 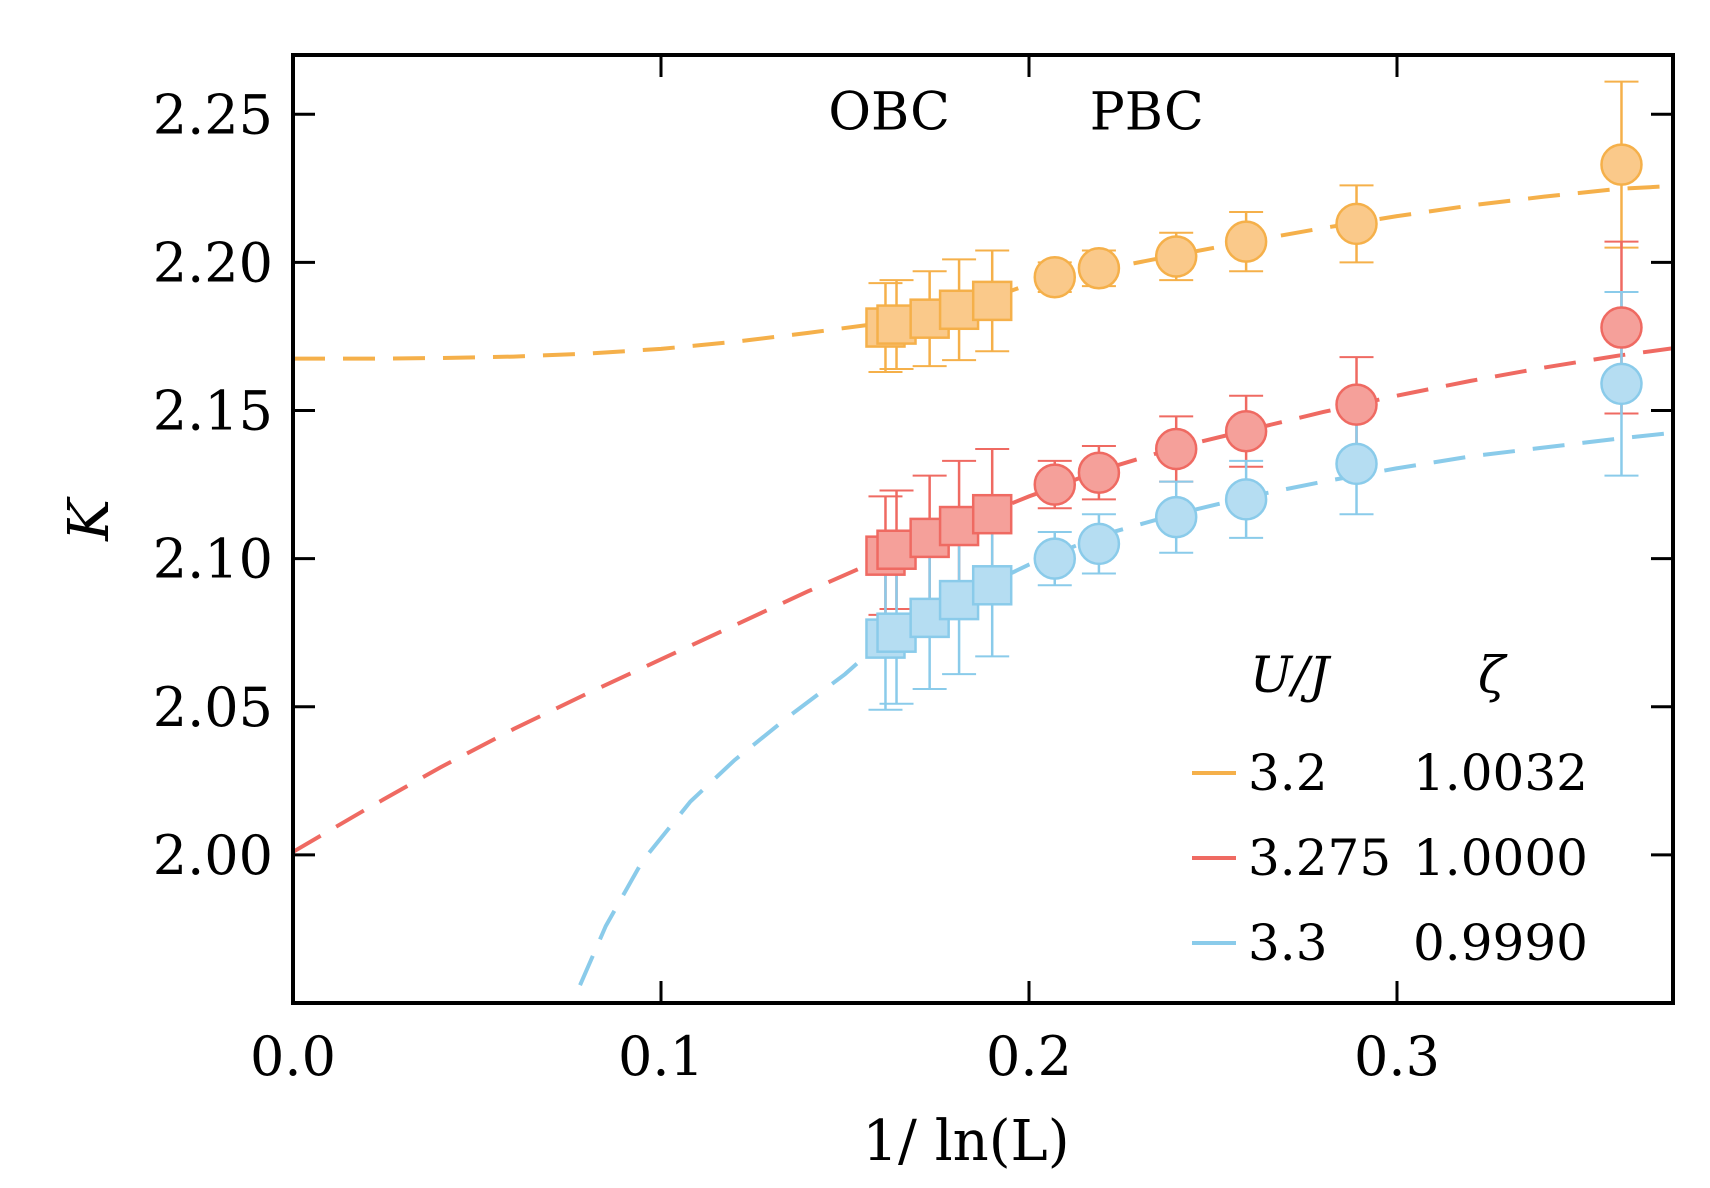 What do you see at coordinates (1319, 858) in the screenshot?
I see `legend-label-3-275: 3.275` at bounding box center [1319, 858].